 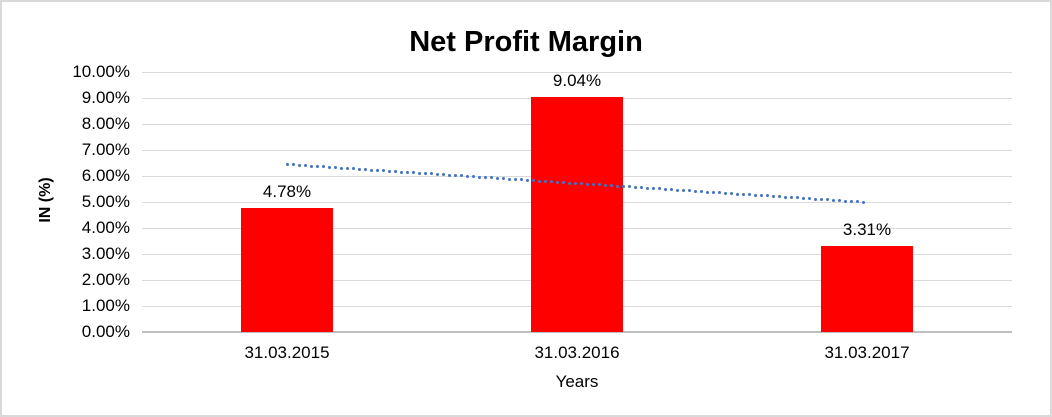 I want to click on y-tick-label: 7.00%, so click(x=105, y=149).